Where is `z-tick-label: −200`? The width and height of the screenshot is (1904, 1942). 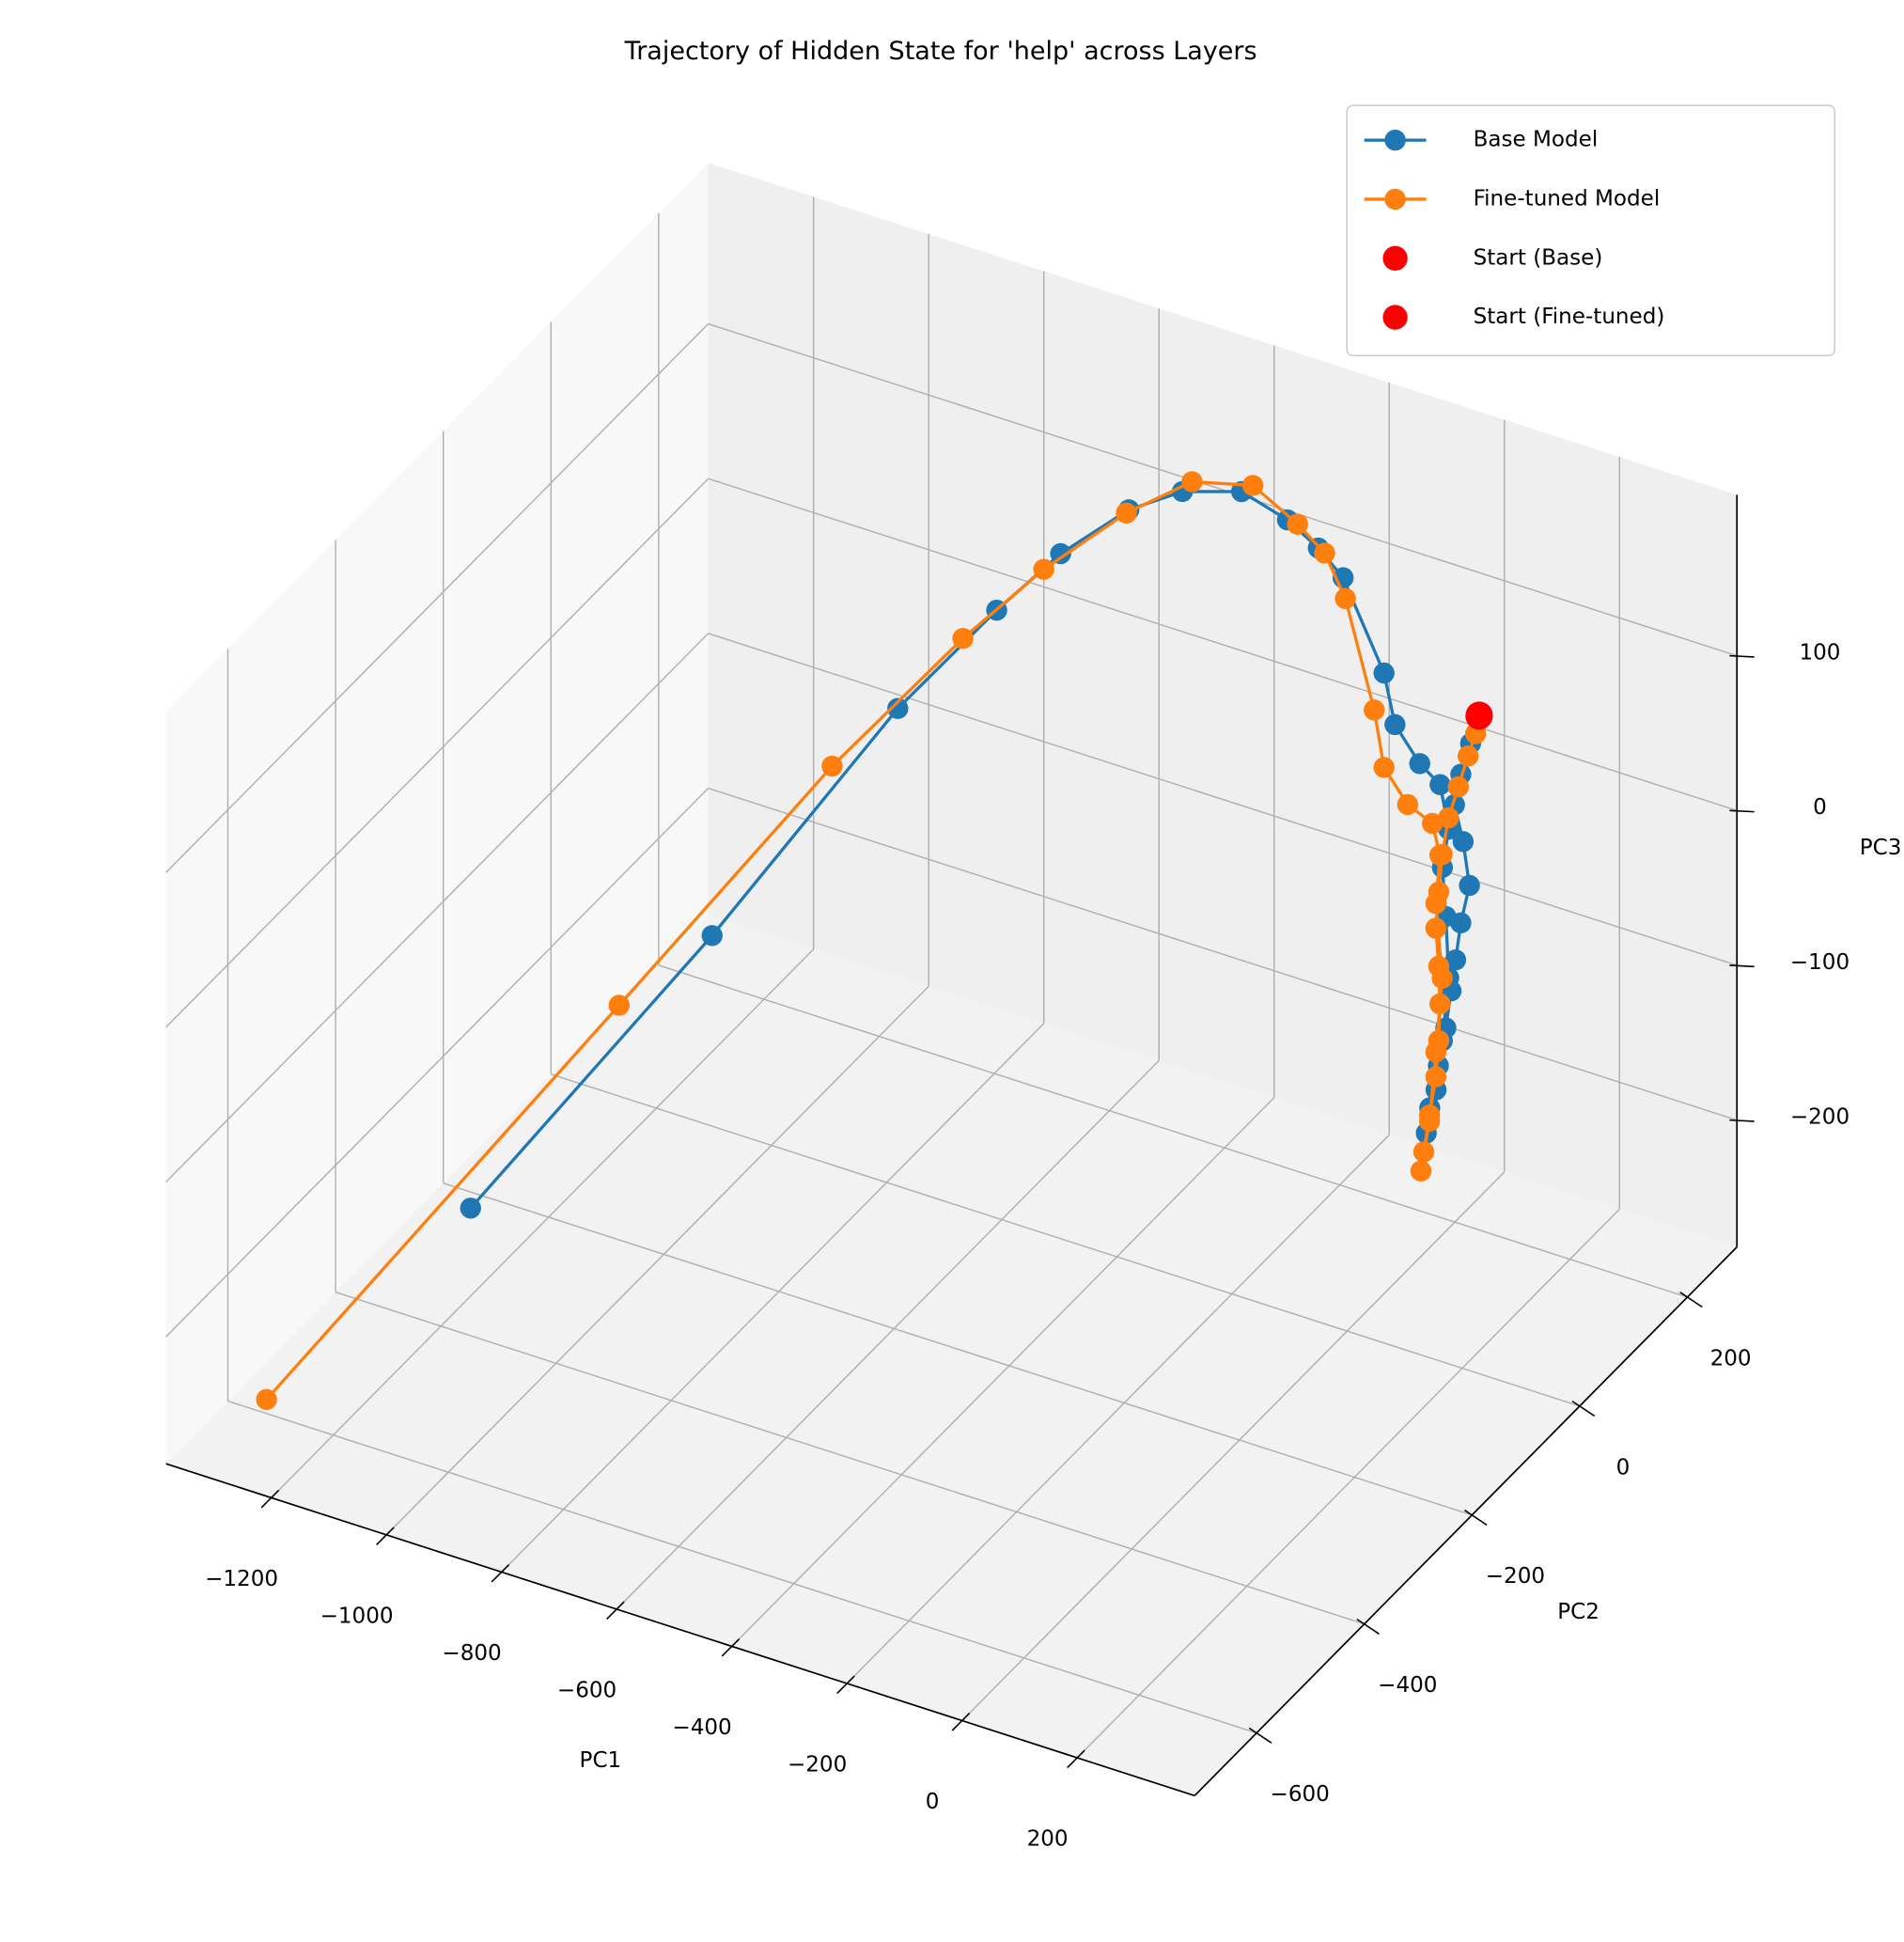
z-tick-label: −200 is located at coordinates (1819, 1116).